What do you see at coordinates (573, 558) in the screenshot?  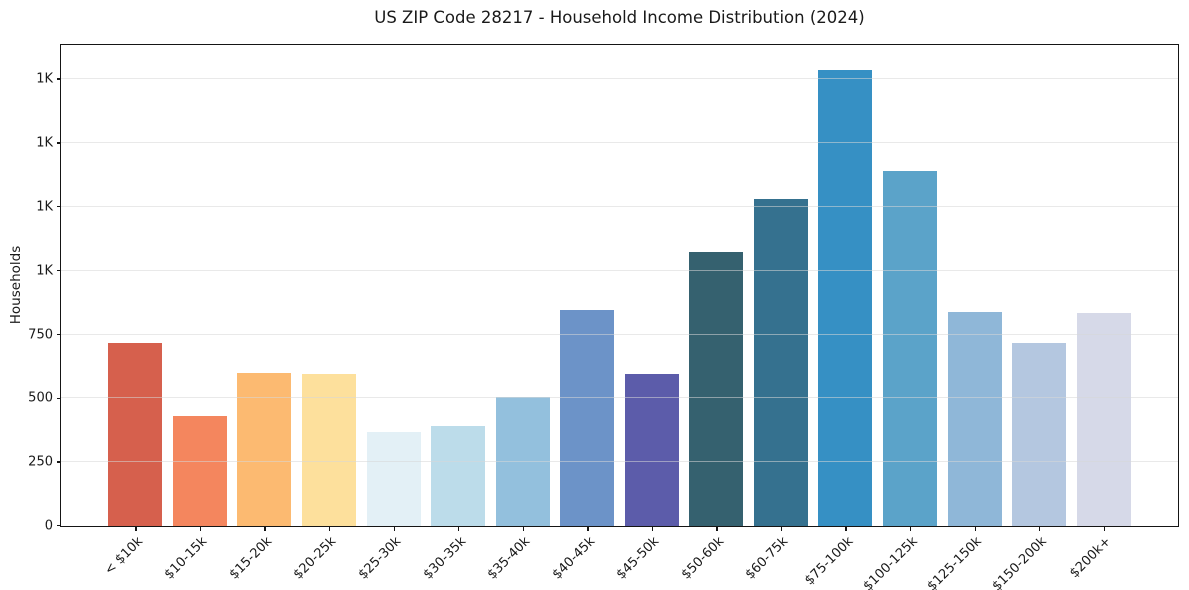 I see `x-tick-label: $40-45k` at bounding box center [573, 558].